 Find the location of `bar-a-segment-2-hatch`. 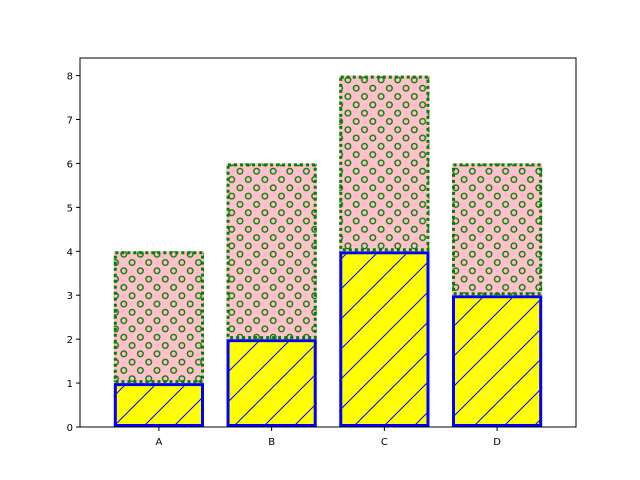

bar-a-segment-2-hatch is located at coordinates (158, 317).